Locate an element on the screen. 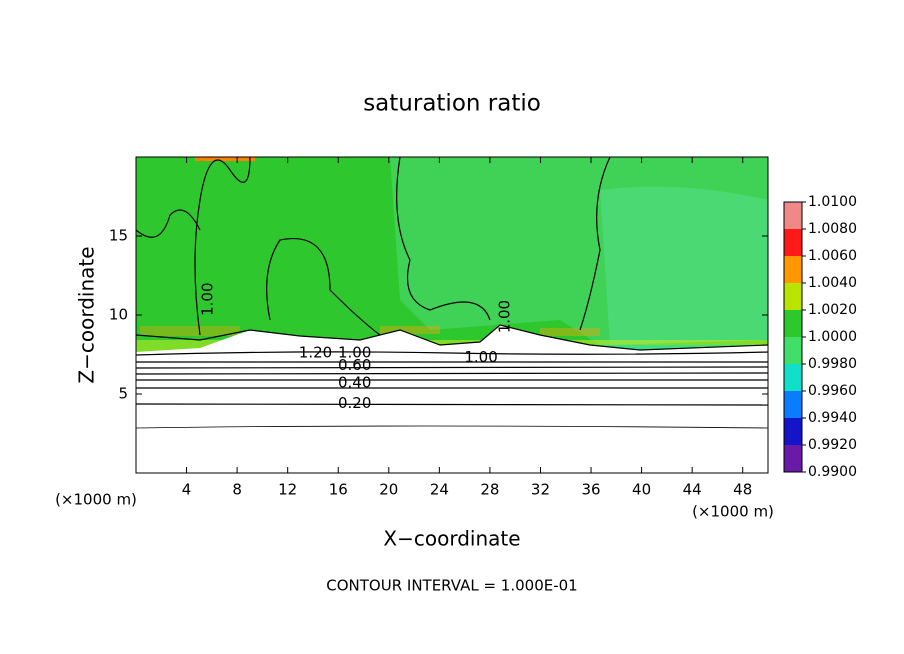 The image size is (904, 654). contour-label: 0.20 is located at coordinates (354, 403).